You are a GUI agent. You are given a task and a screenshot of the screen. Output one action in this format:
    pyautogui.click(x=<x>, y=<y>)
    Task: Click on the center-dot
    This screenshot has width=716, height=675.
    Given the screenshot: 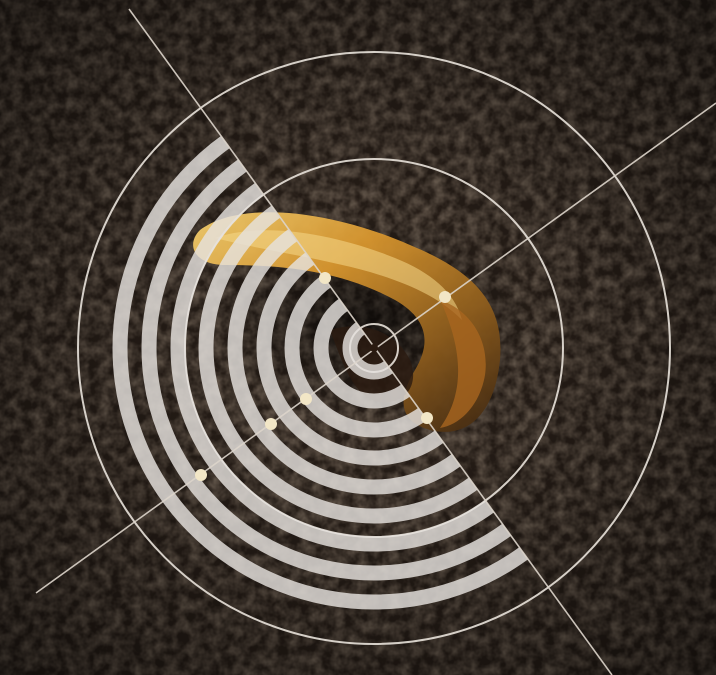 What is the action you would take?
    pyautogui.click(x=374, y=348)
    